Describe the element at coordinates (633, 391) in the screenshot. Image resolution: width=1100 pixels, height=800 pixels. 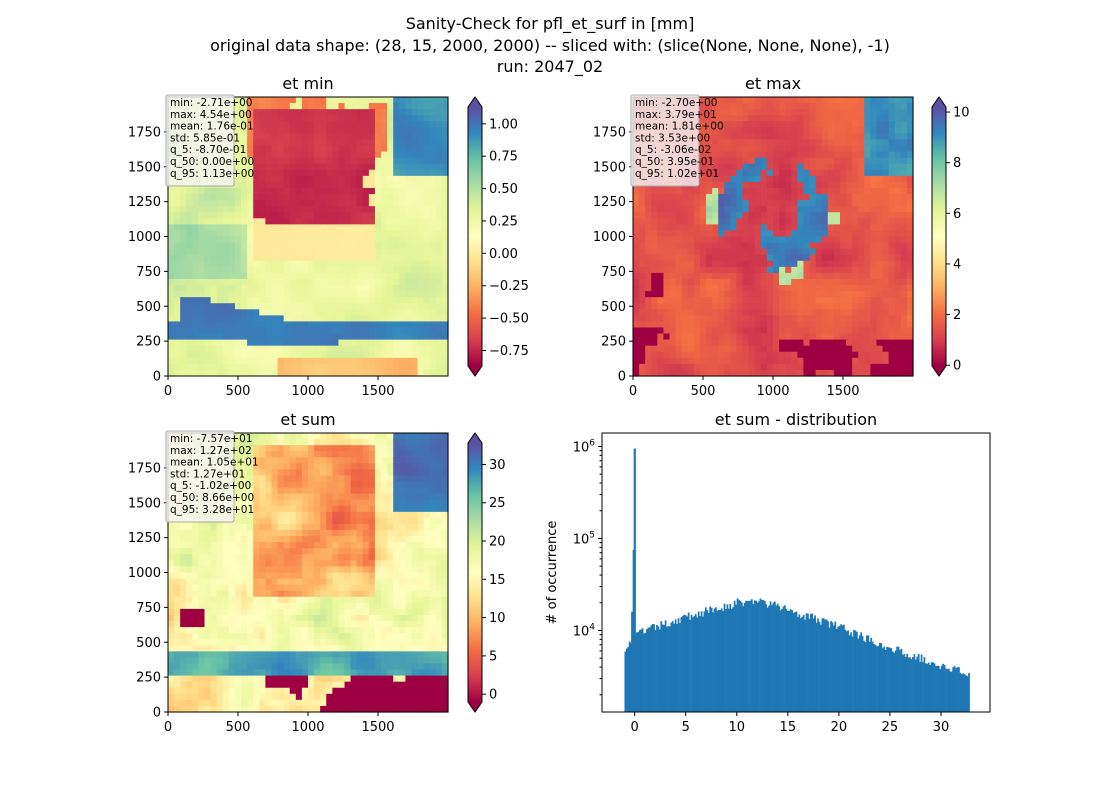
I see `x-tick-label: 0` at that location.